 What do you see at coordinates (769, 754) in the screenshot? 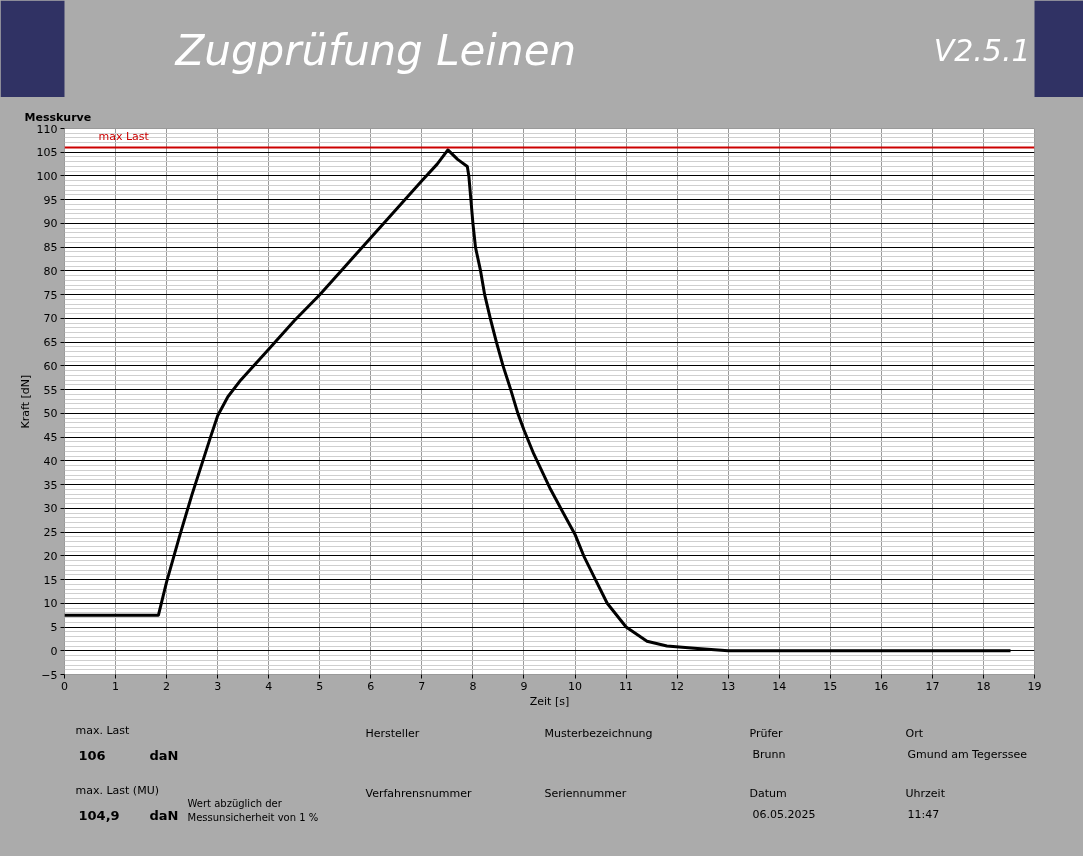
I see `text: Brunn` at bounding box center [769, 754].